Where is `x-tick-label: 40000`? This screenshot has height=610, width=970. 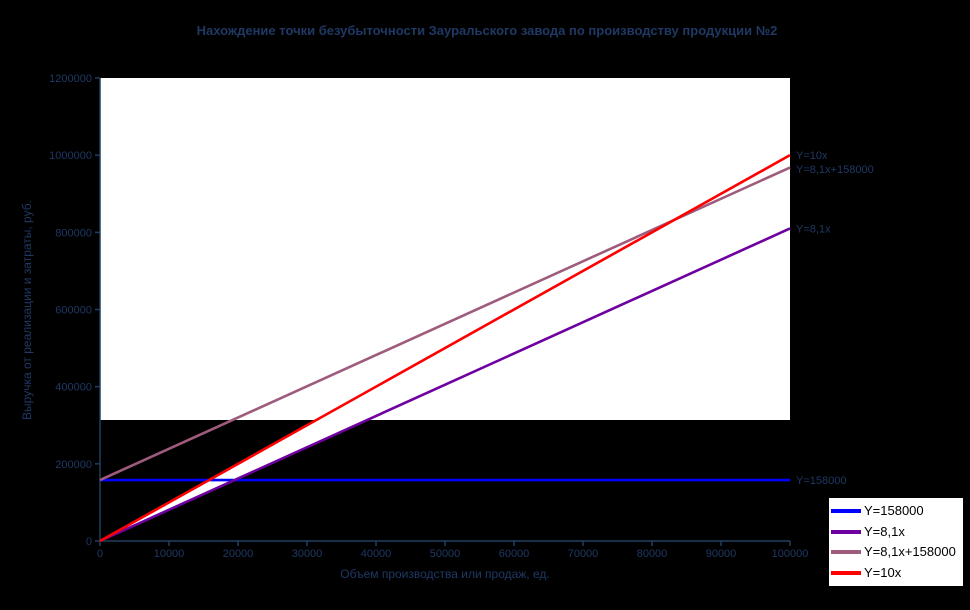 x-tick-label: 40000 is located at coordinates (376, 554).